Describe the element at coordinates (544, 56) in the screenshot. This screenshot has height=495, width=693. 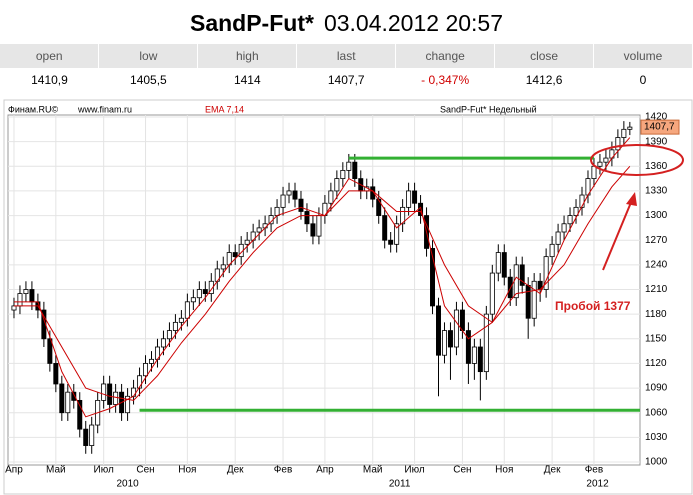
I see `column-header: close` at that location.